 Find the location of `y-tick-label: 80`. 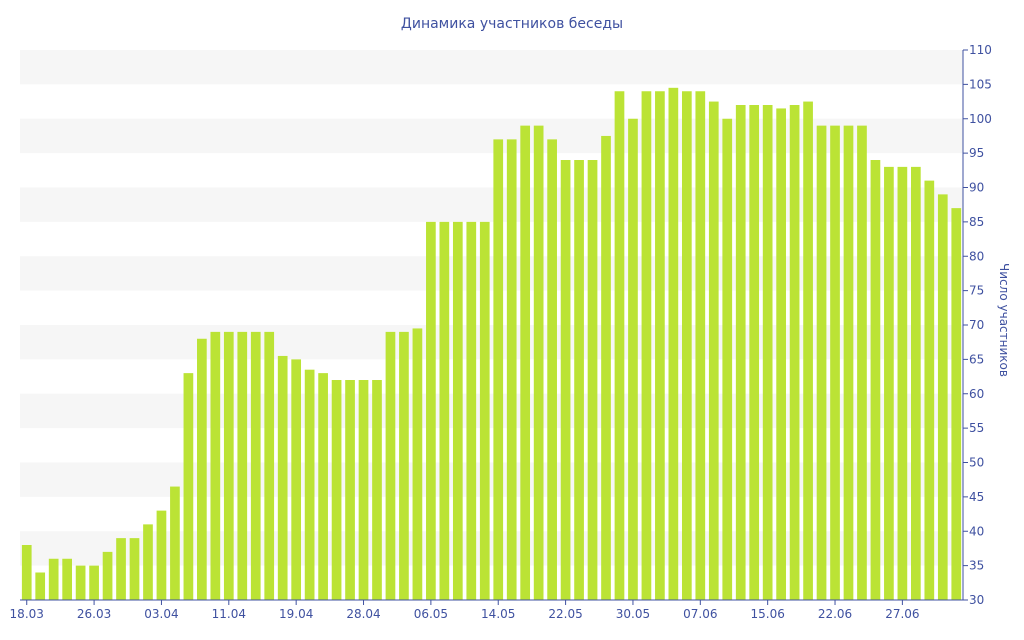

y-tick-label: 80 is located at coordinates (976, 256).